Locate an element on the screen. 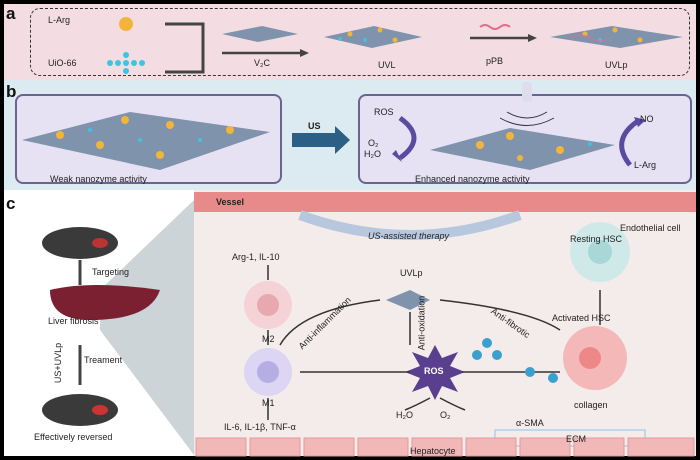 This screenshot has height=460, width=700. reversed-label: Effectively reversed is located at coordinates (73, 437).